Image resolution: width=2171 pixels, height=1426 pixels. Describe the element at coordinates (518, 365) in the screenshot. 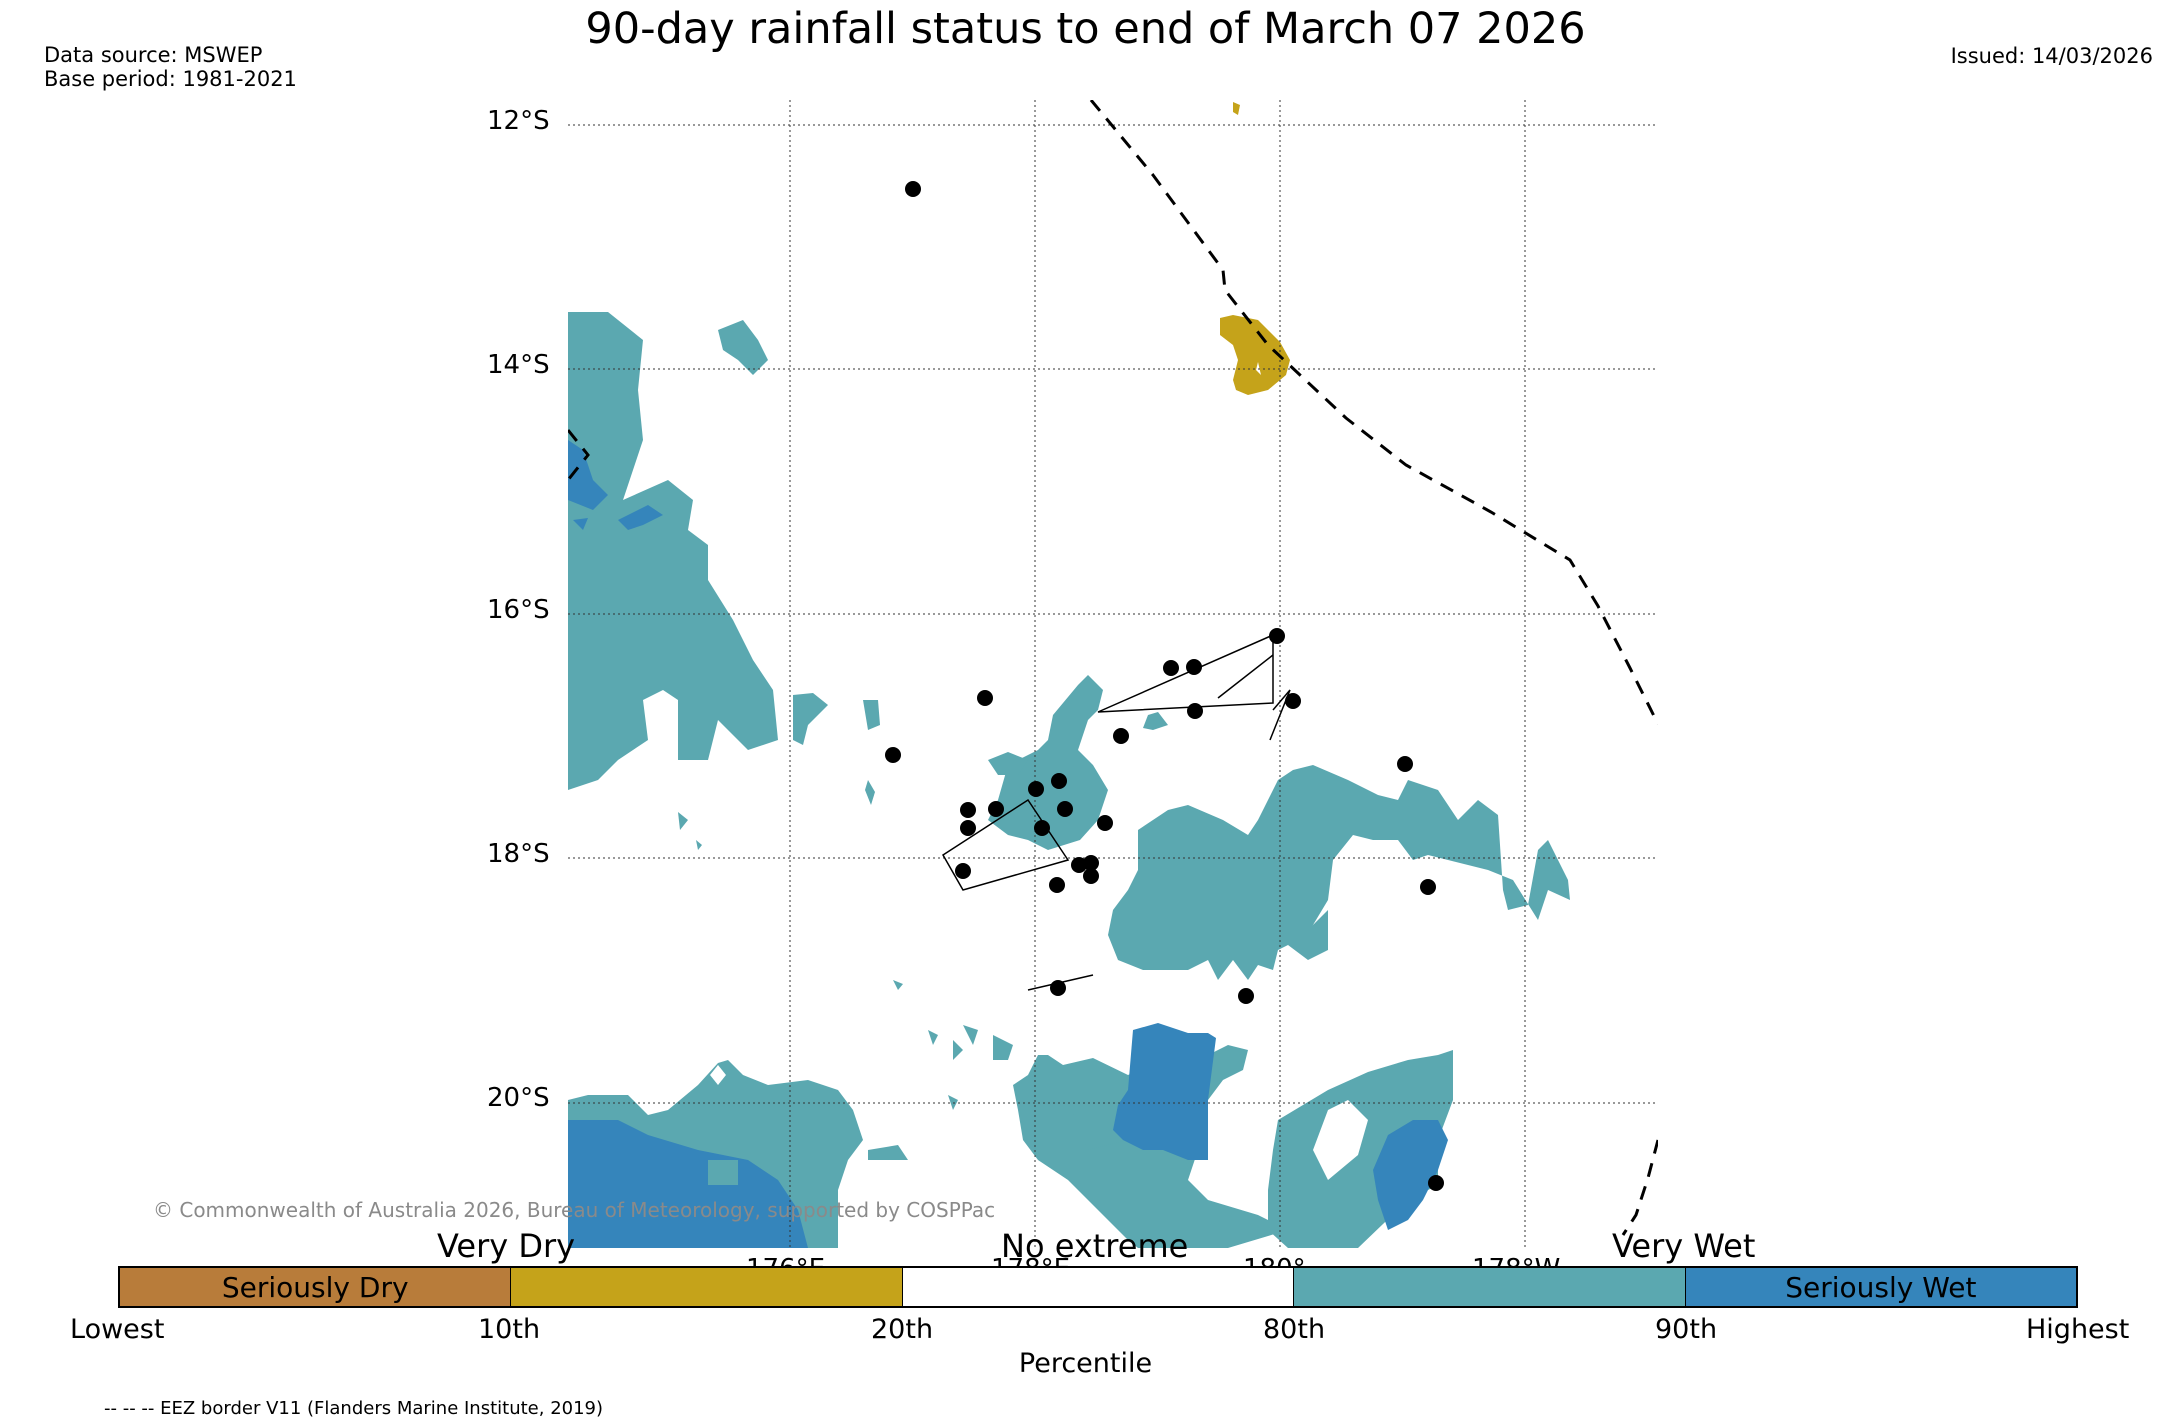

I see `lat-label-14s: 14°S` at that location.